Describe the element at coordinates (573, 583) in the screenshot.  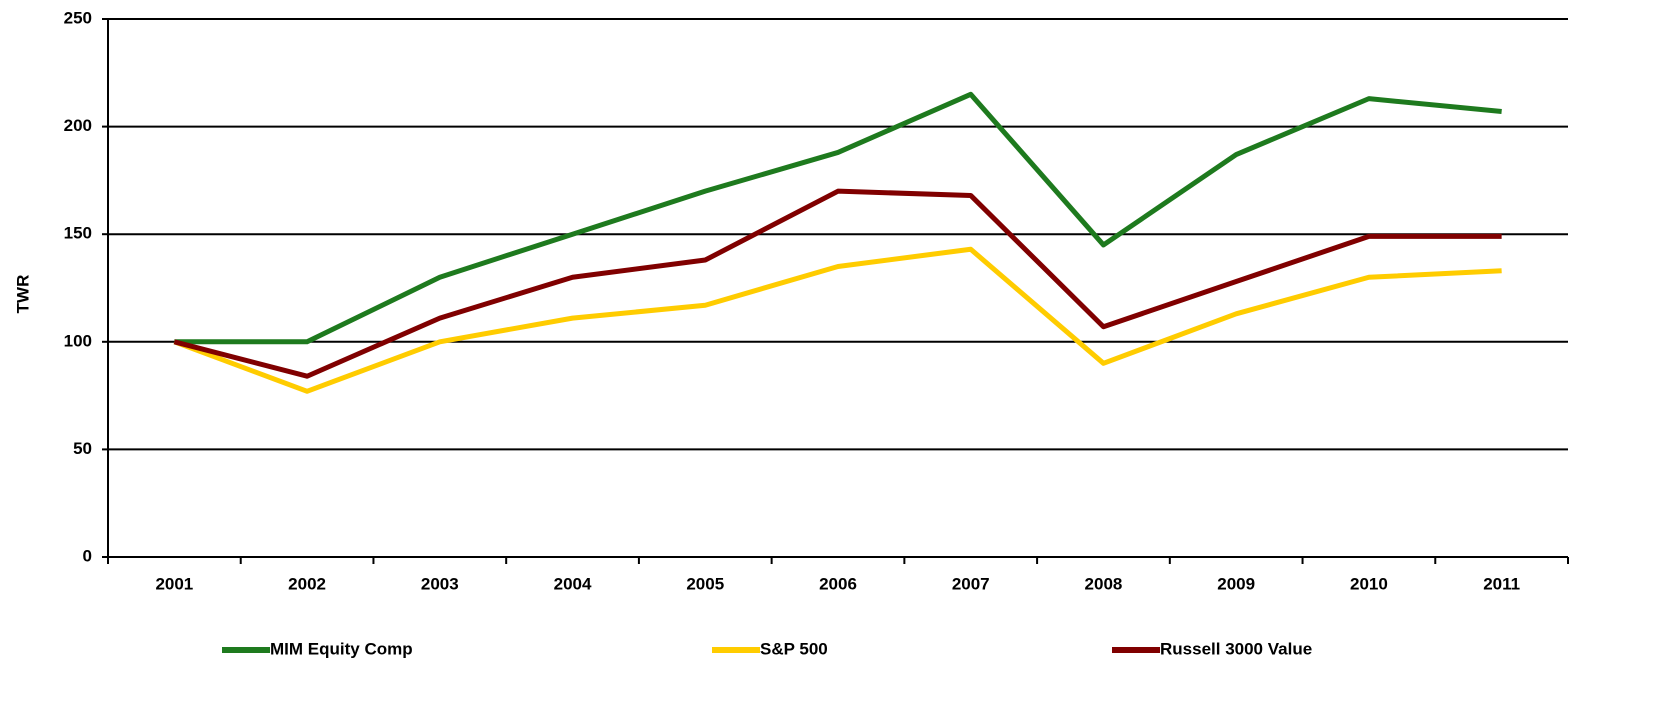
I see `x-tick-label: 2004` at that location.